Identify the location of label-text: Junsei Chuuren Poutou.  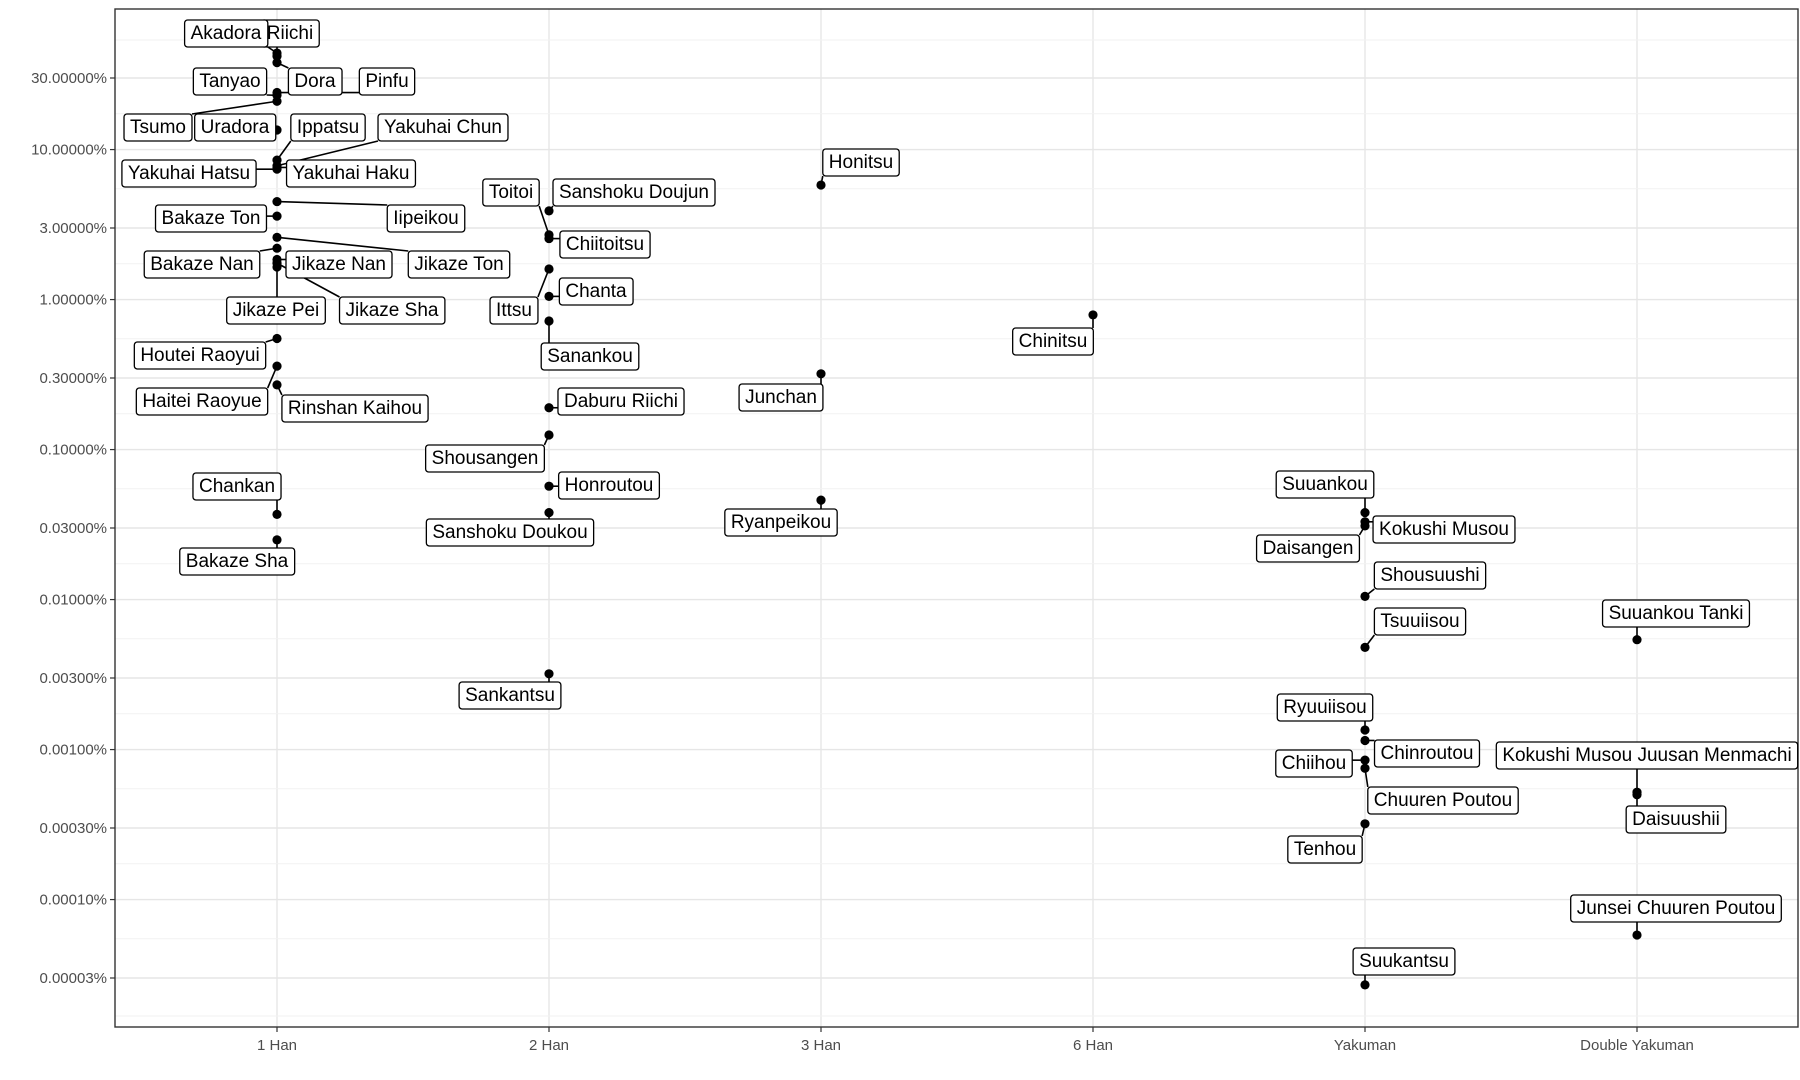
(1676, 908).